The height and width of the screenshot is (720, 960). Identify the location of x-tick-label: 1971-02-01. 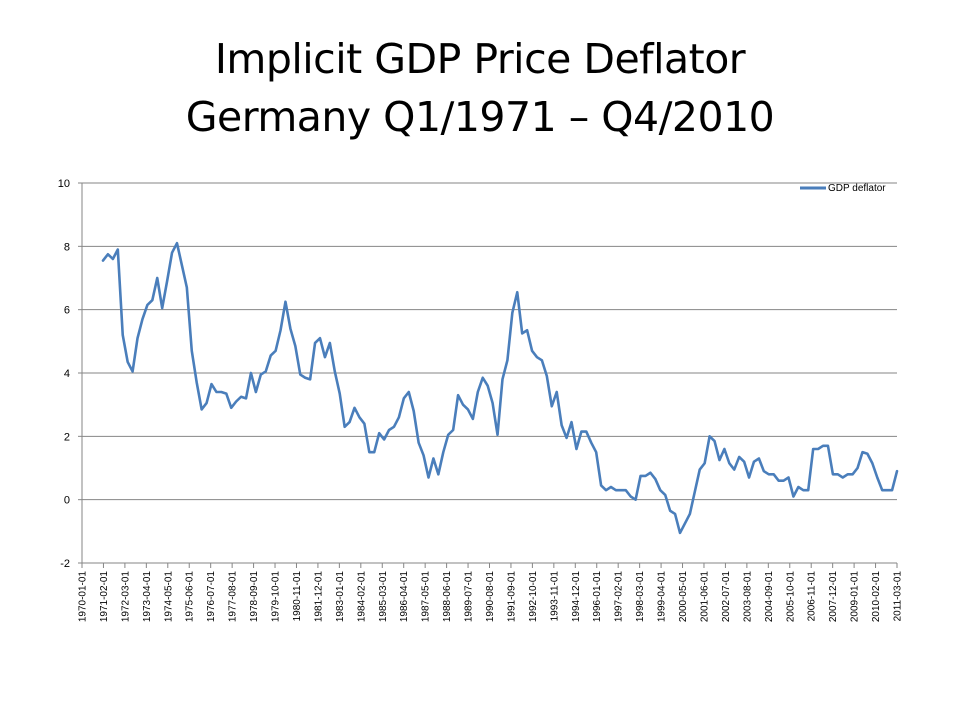
(104, 597).